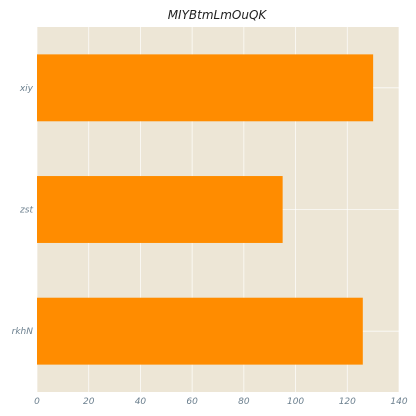  What do you see at coordinates (200, 331) in the screenshot?
I see `bar-rkhN` at bounding box center [200, 331].